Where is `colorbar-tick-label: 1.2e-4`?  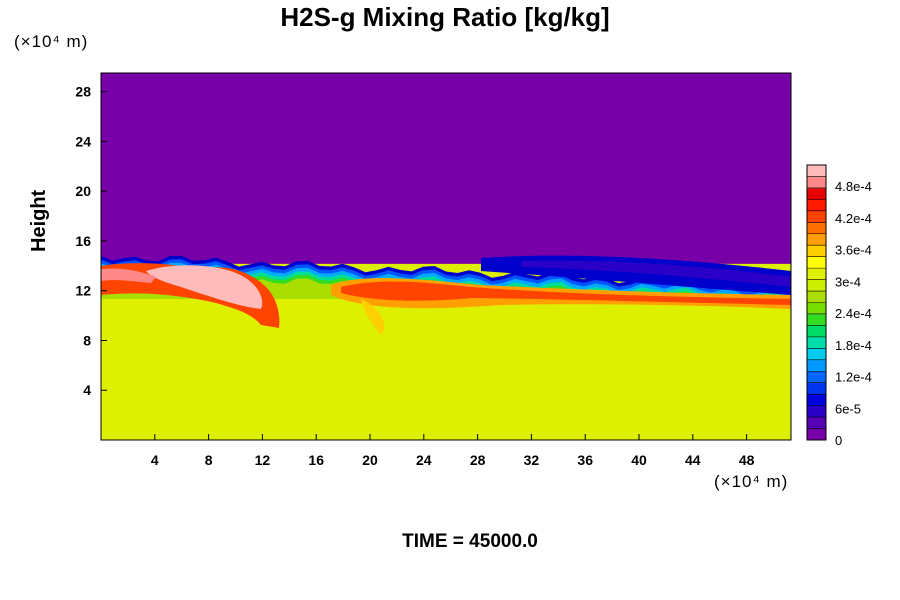 colorbar-tick-label: 1.2e-4 is located at coordinates (853, 377).